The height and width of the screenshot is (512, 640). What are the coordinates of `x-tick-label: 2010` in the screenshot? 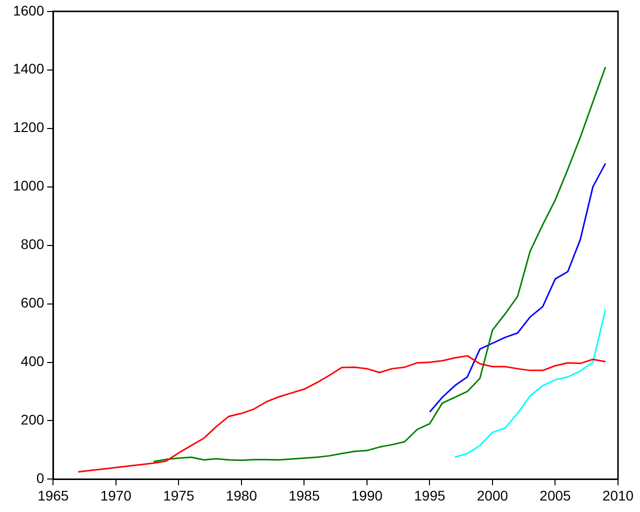 It's located at (618, 495).